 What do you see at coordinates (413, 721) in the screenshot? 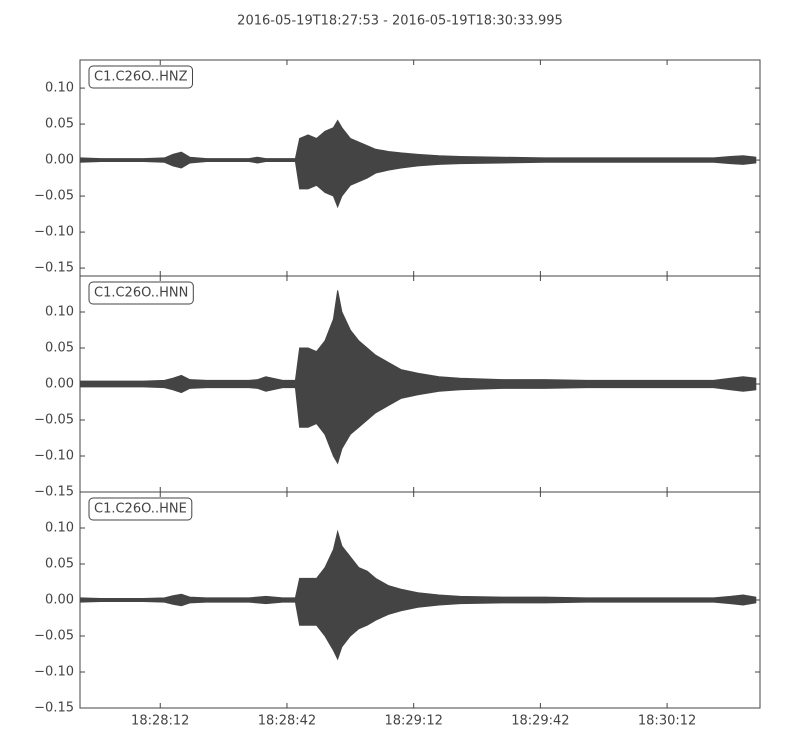
I see `x-tick-label: 18:29:12` at bounding box center [413, 721].